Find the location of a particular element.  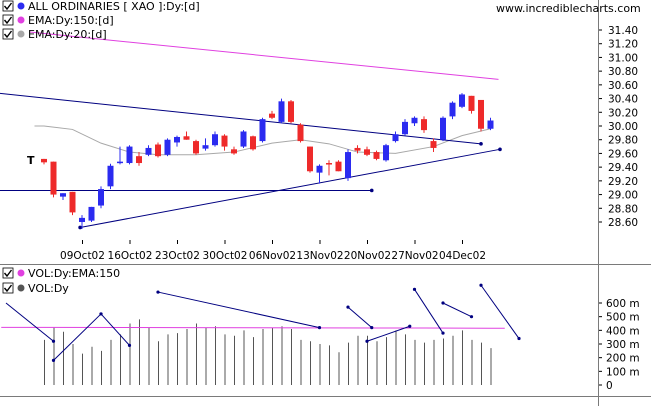

legend-label-xao: ALL ORDINARIES [ XAO ]:Dy:[d] is located at coordinates (114, 6).